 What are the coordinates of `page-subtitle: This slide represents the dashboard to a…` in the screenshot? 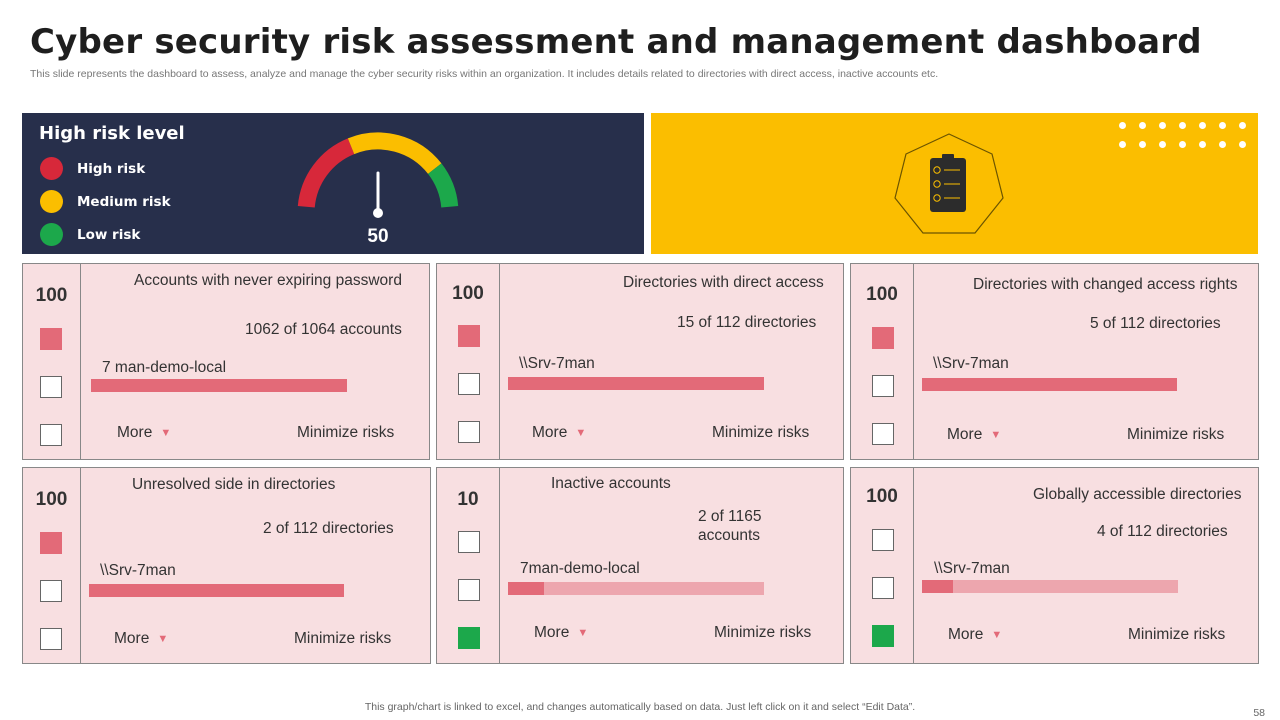 It's located at (484, 74).